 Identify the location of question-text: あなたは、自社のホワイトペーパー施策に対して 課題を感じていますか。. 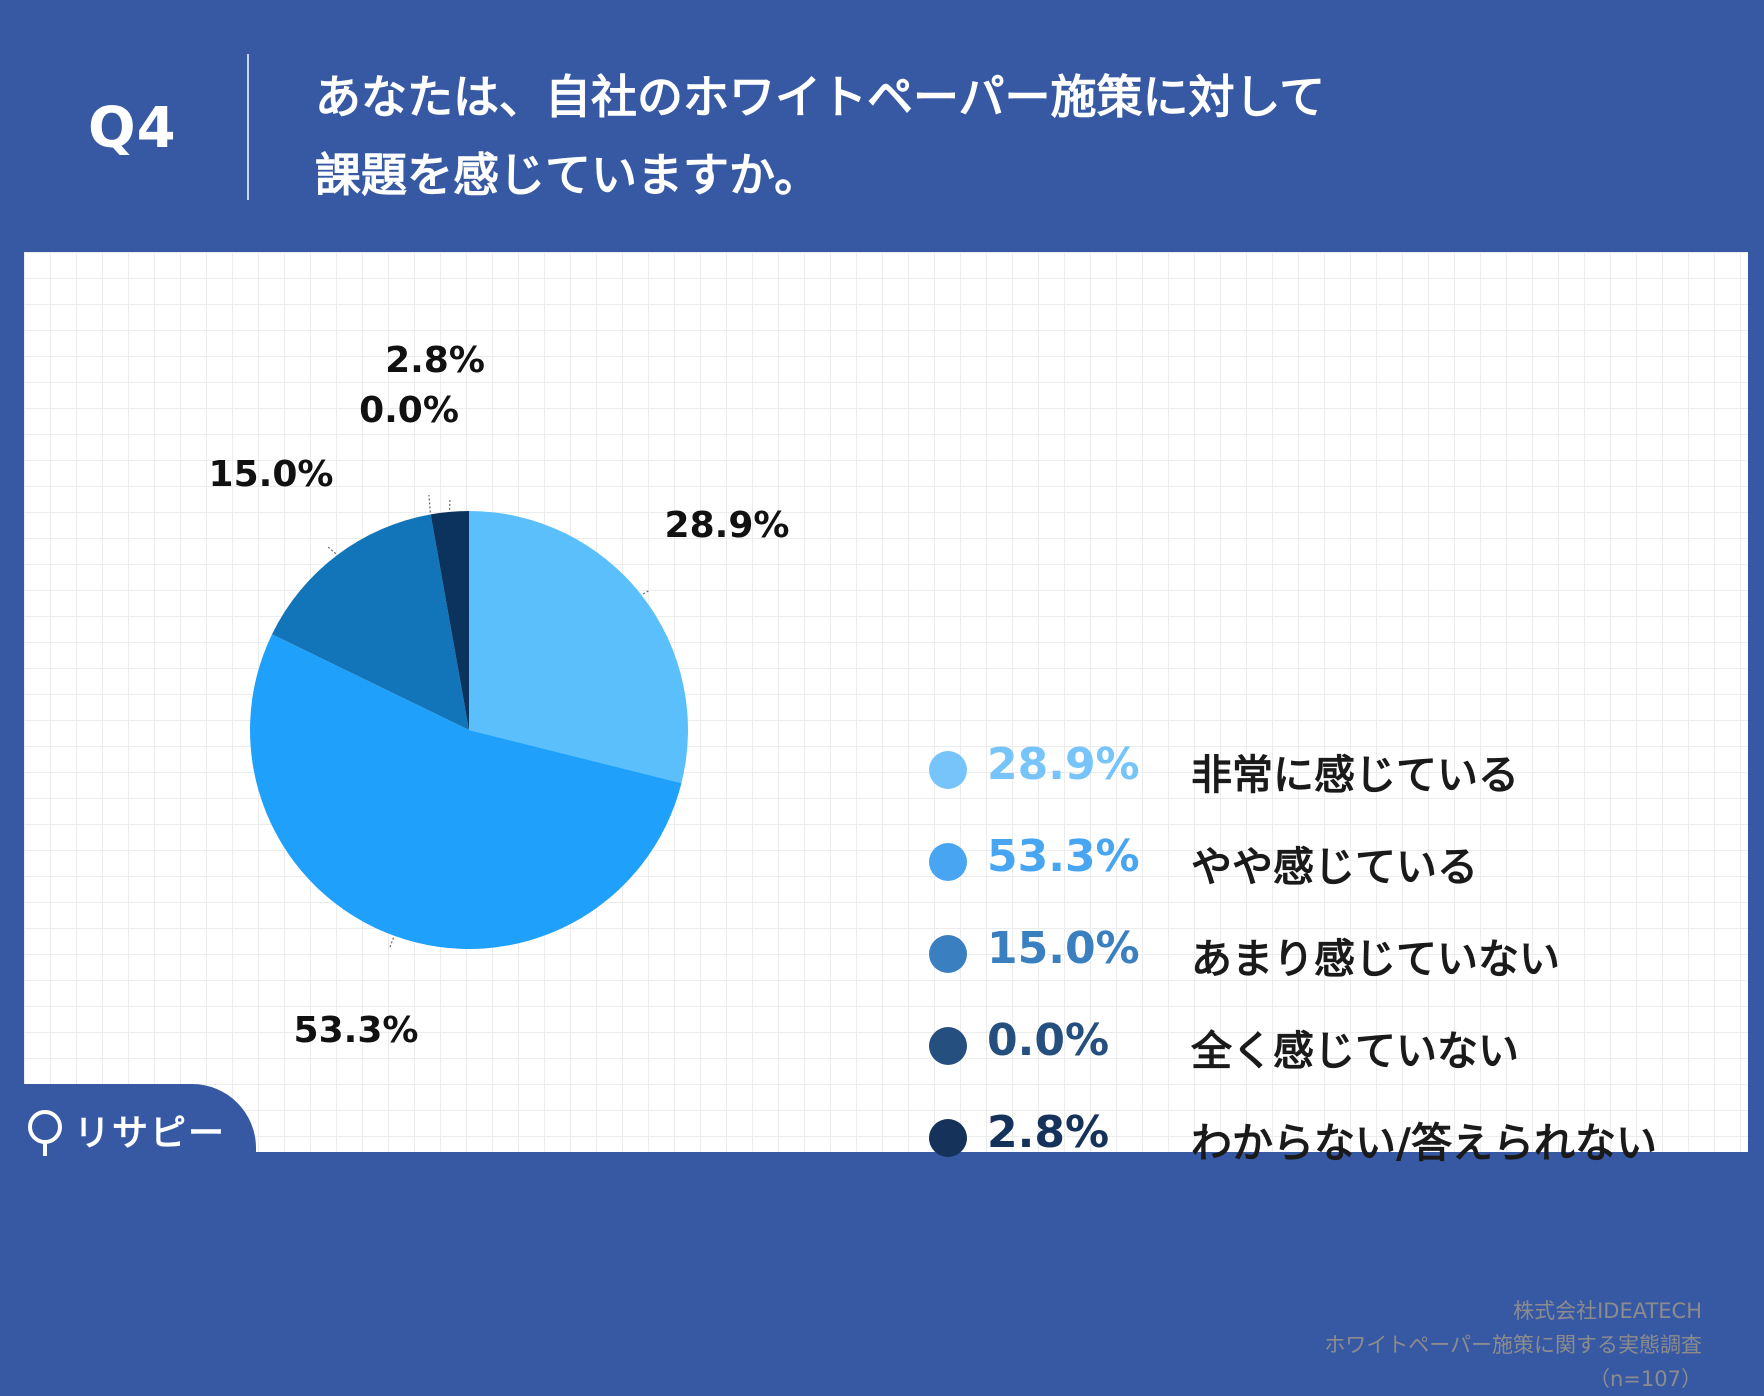
(965, 136).